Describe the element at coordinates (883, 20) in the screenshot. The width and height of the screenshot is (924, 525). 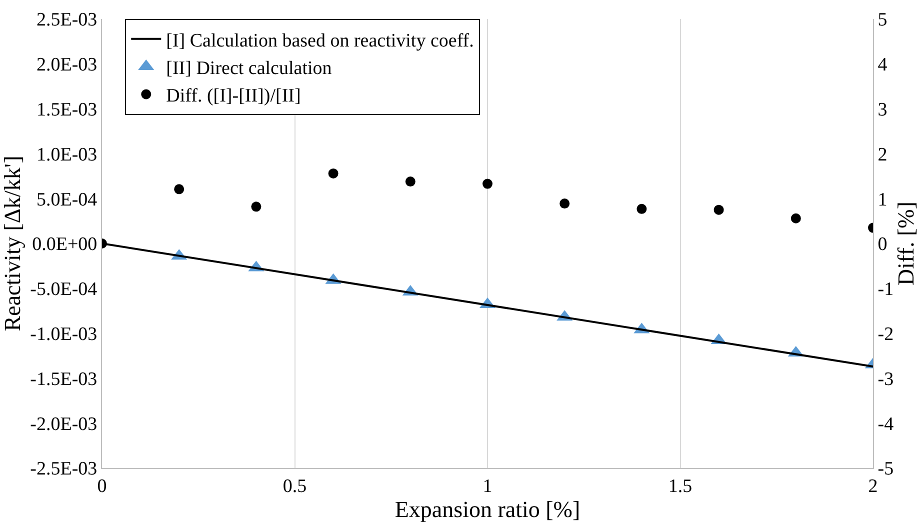
I see `y2-tick-label: 5` at that location.